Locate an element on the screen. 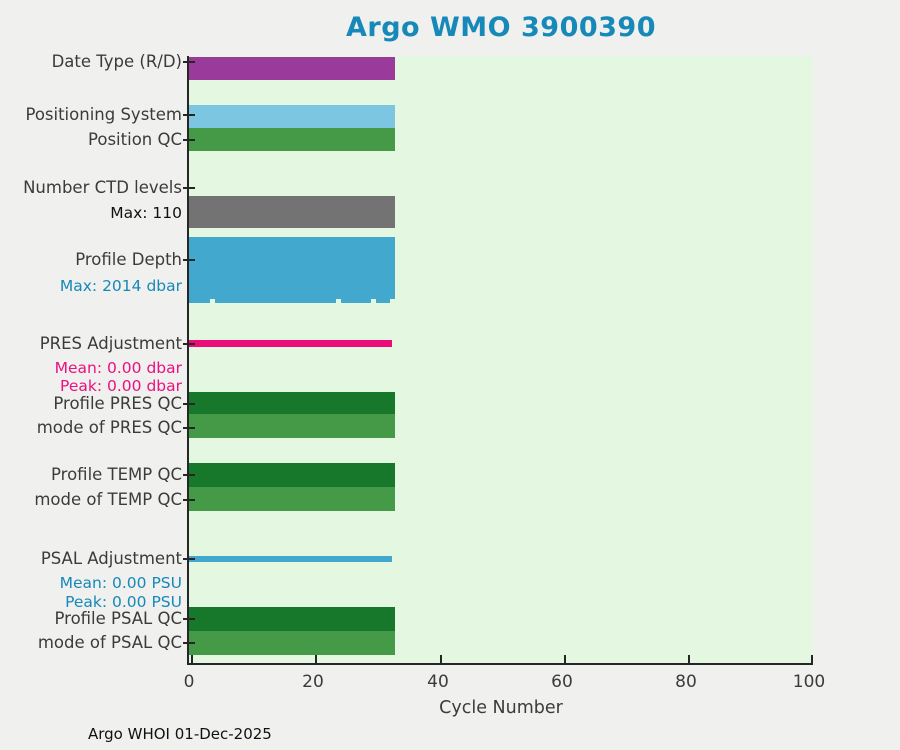 The image size is (900, 750). bar-positioning-system is located at coordinates (292, 116).